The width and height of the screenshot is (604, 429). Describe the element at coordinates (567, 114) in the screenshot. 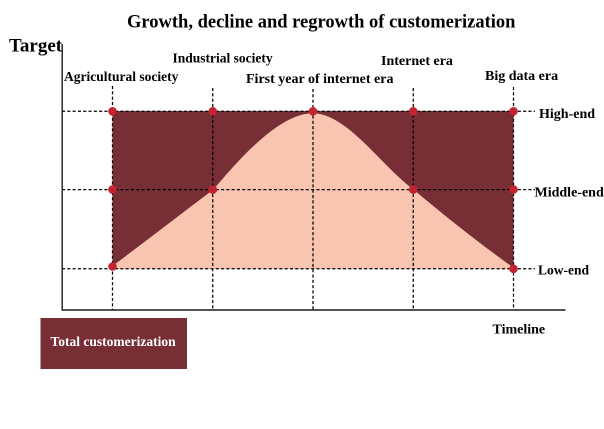

I see `svg-text: High-end` at that location.